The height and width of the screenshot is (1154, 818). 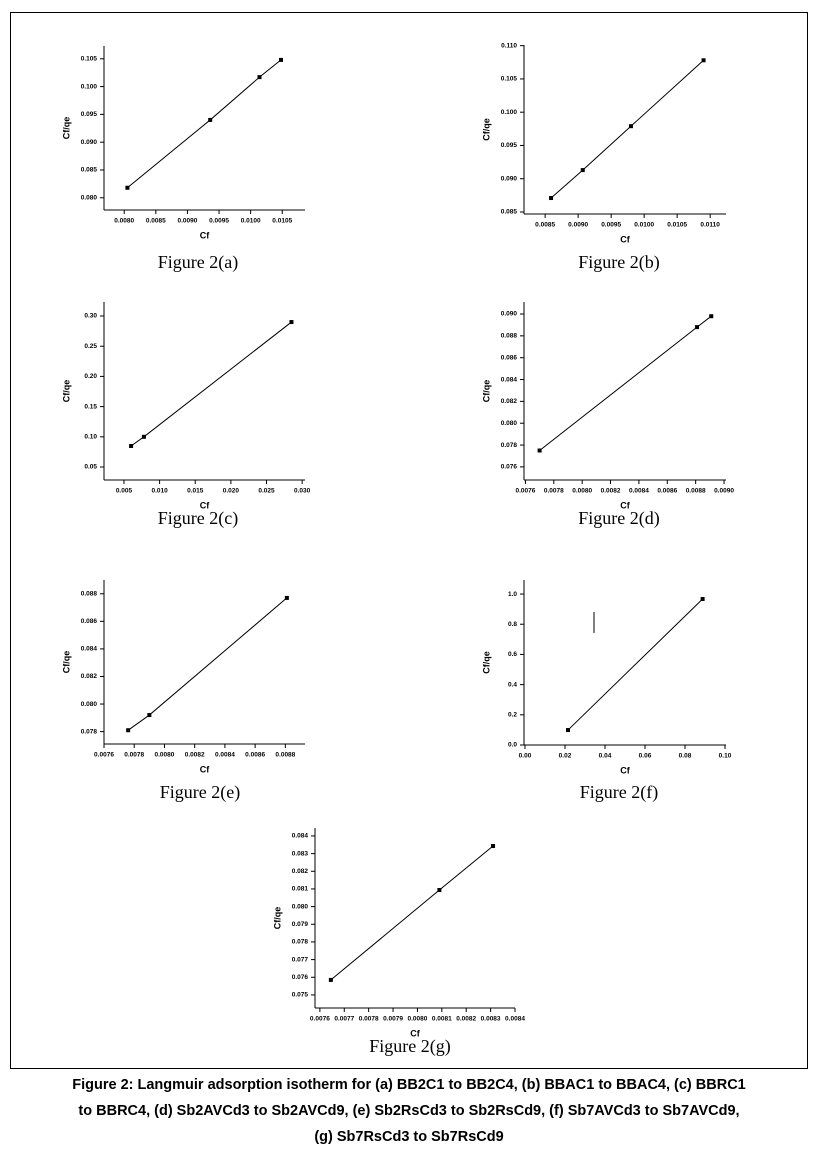 I want to click on y-tick-label: 0.095, so click(x=509, y=145).